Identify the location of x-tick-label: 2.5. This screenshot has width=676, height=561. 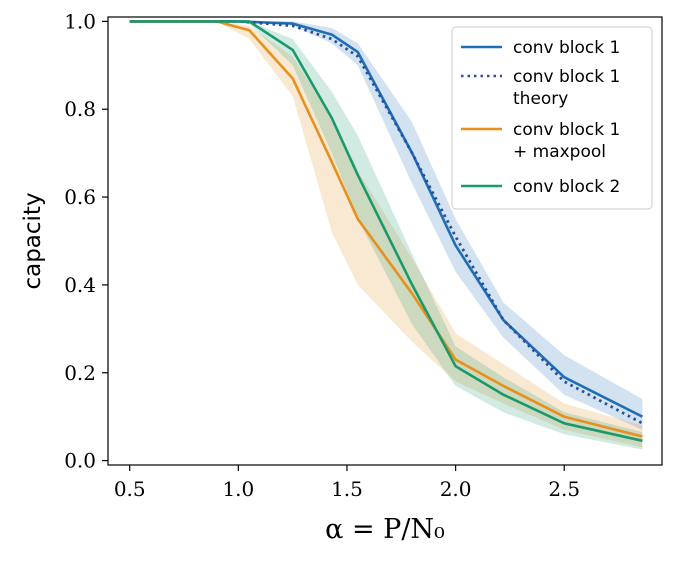
(564, 489).